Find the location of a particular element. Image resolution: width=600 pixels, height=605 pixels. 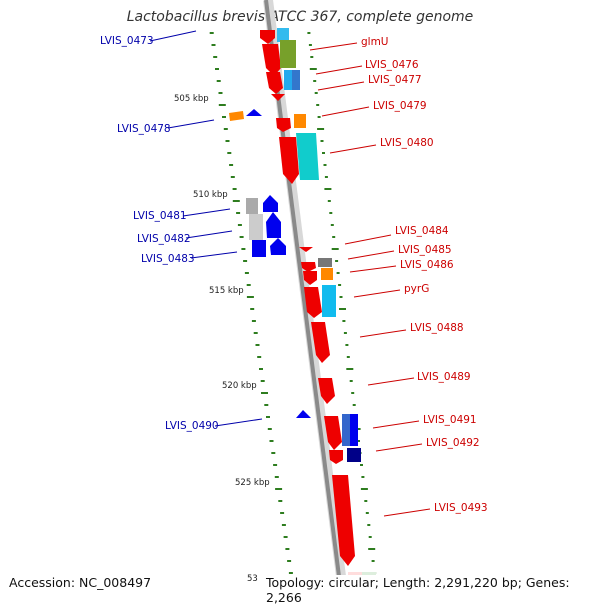

gc-track-left is located at coordinates (253, 315).